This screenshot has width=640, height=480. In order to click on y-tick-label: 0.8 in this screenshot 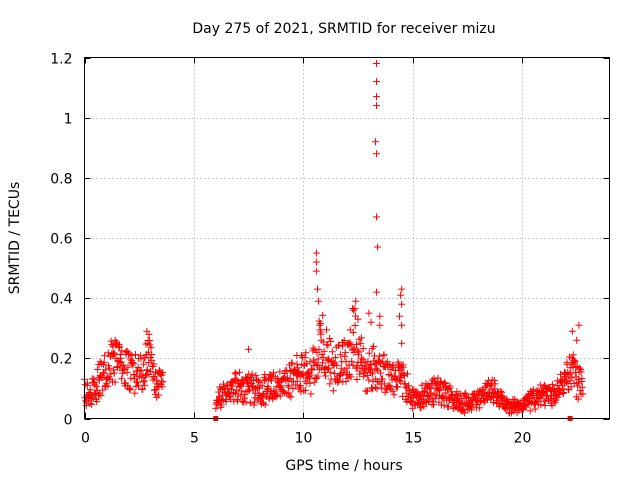, I will do `click(61, 180)`.